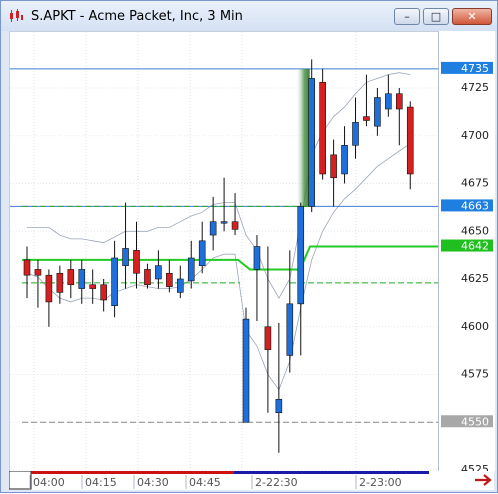  What do you see at coordinates (475, 87) in the screenshot?
I see `price-tick-label: 4725` at bounding box center [475, 87].